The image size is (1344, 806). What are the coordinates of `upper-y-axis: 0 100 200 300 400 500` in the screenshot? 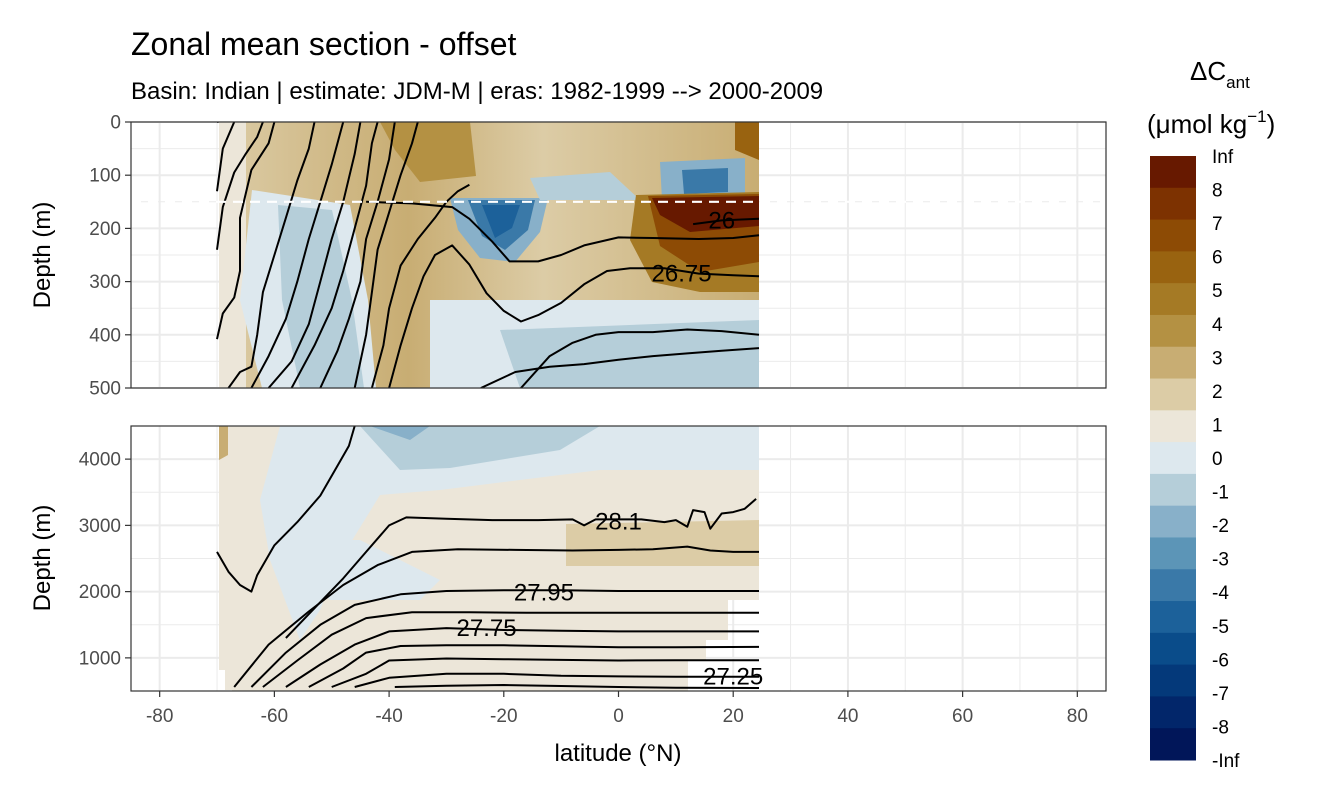 It's located at (110, 256).